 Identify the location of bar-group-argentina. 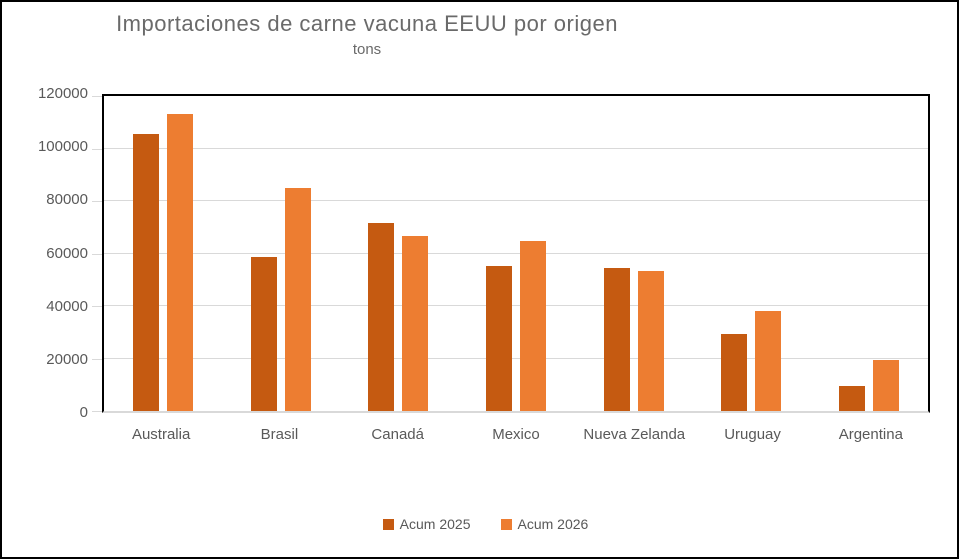
(869, 253).